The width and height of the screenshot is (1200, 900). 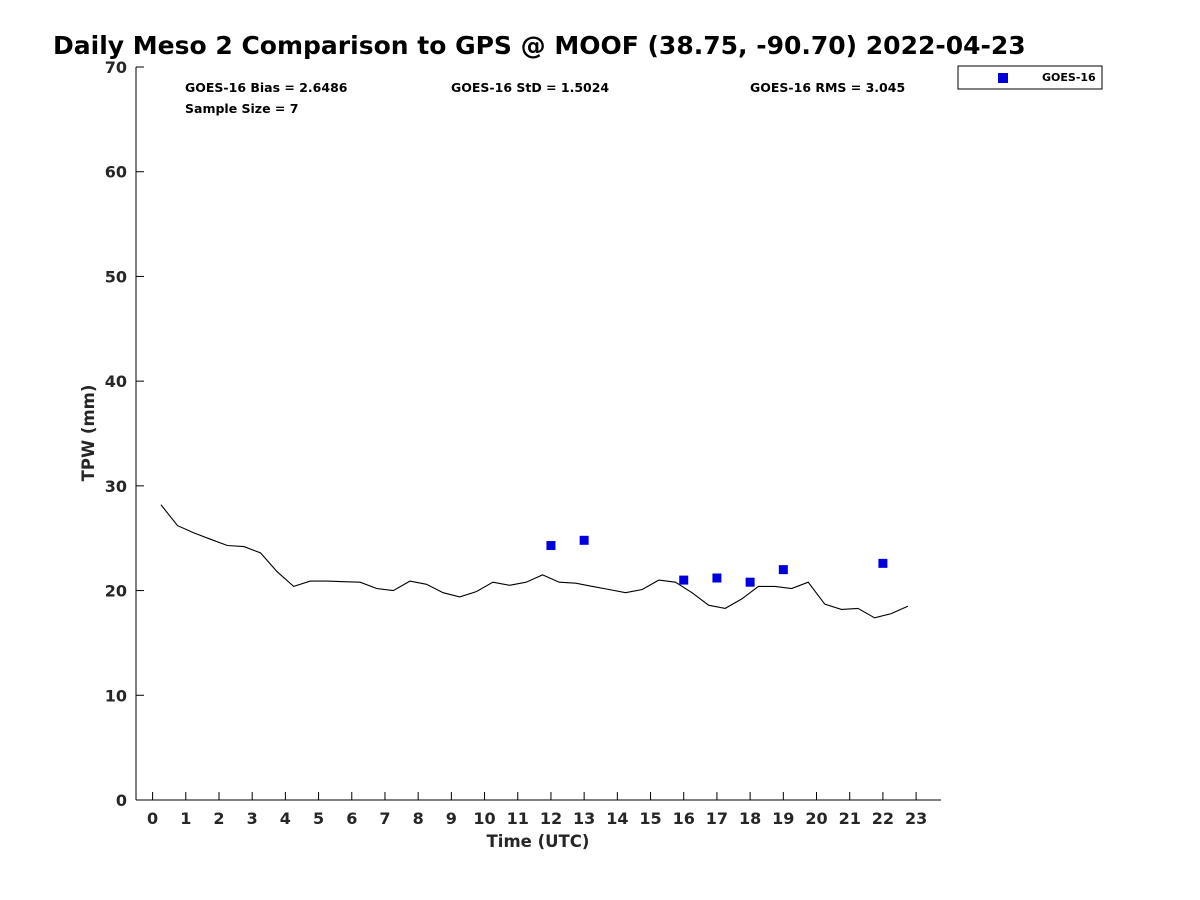 What do you see at coordinates (318, 818) in the screenshot?
I see `x-tick-label: 5` at bounding box center [318, 818].